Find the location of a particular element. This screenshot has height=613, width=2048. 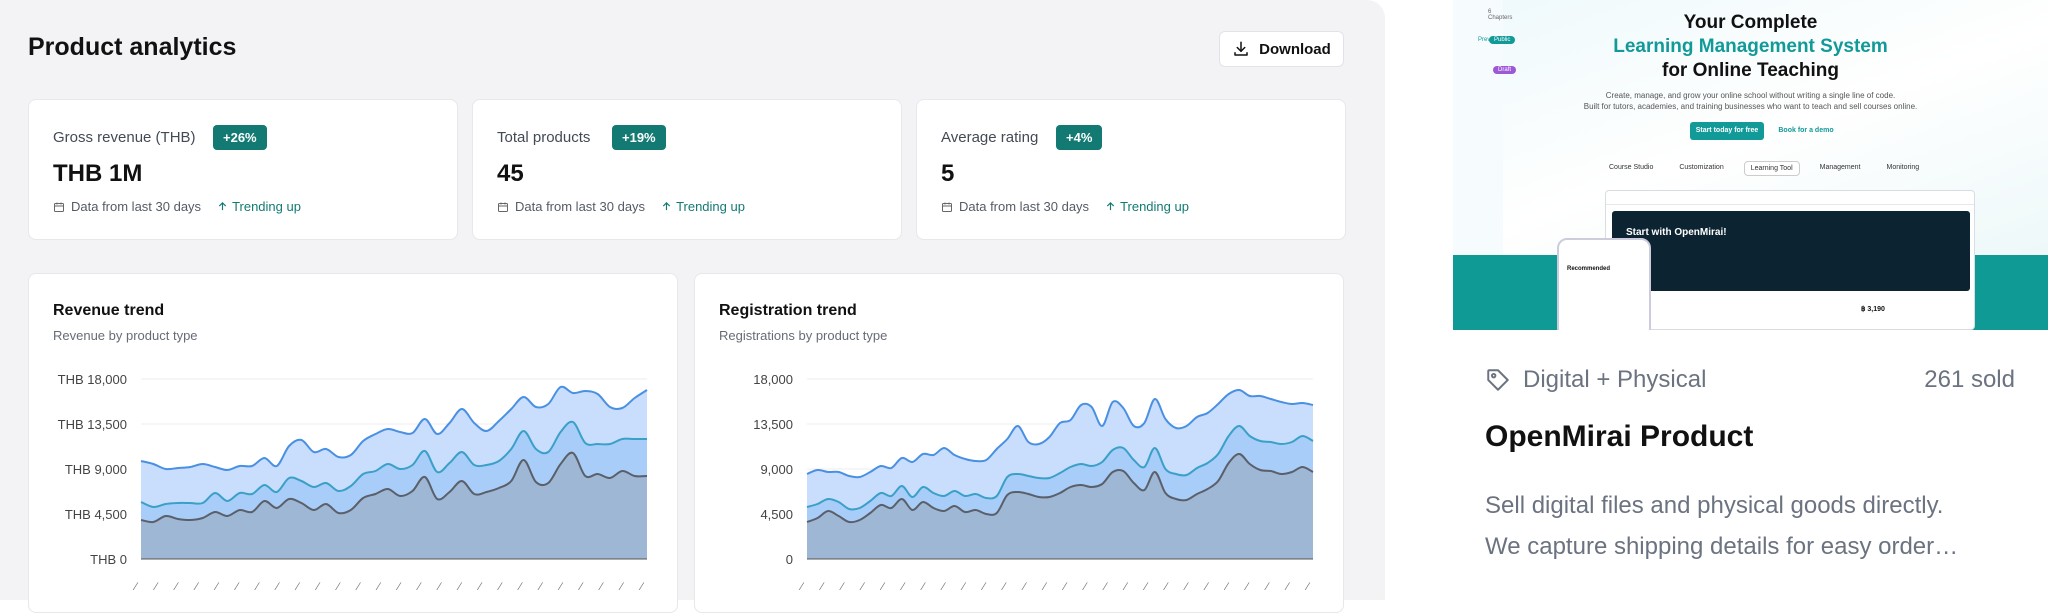

hero-phone-mockup: Recommended is located at coordinates (1604, 284).